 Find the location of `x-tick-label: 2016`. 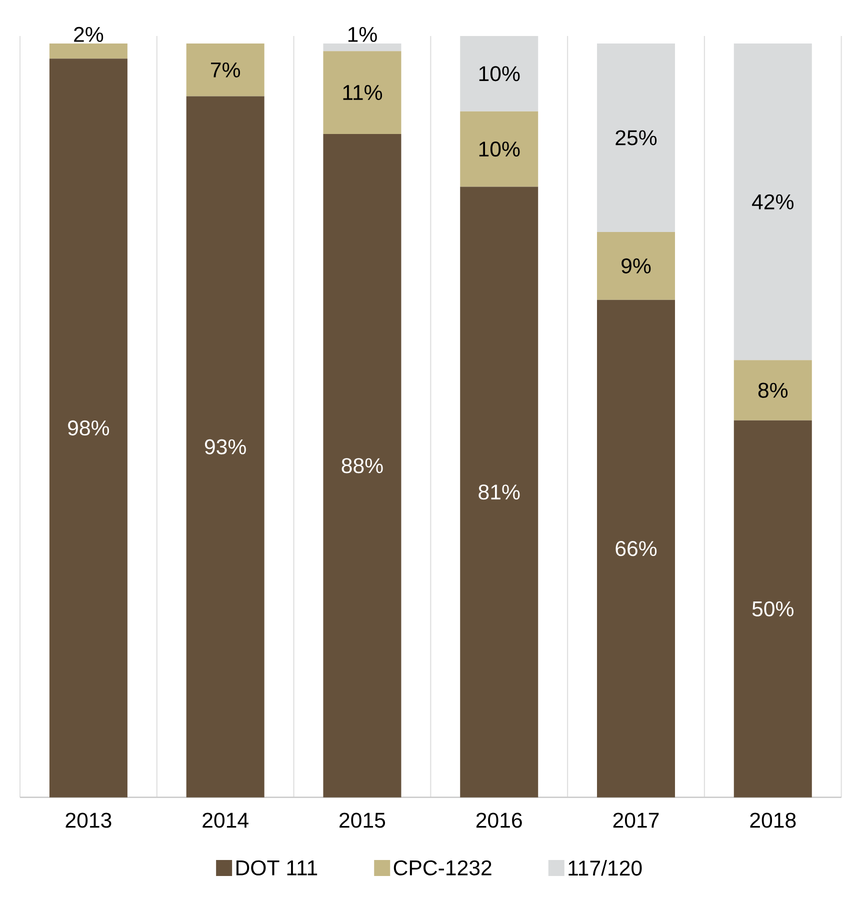

x-tick-label: 2016 is located at coordinates (499, 820).